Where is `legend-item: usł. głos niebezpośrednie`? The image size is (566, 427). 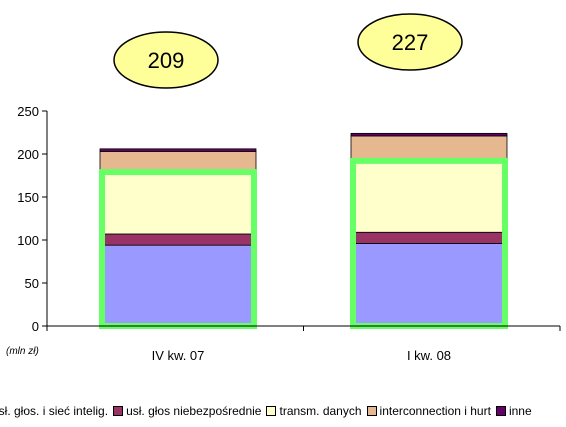 legend-item: usł. głos niebezpośrednie is located at coordinates (187, 411).